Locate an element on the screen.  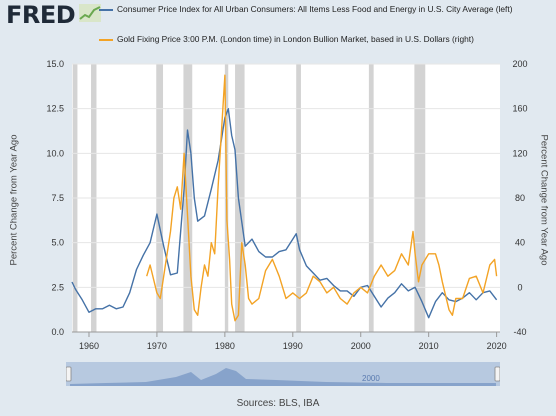
navigator-handle-right is located at coordinates (497, 374).